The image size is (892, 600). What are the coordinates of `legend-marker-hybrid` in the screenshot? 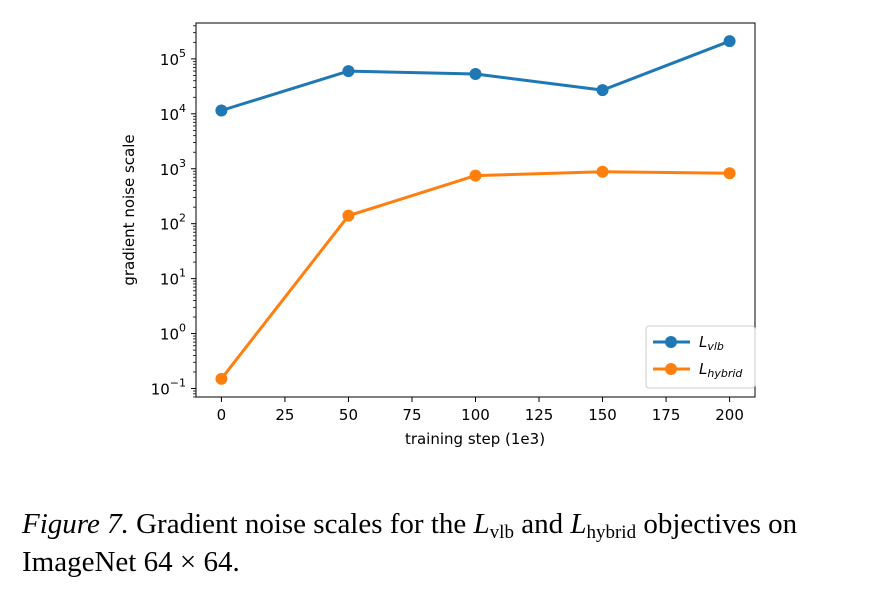 It's located at (671, 369).